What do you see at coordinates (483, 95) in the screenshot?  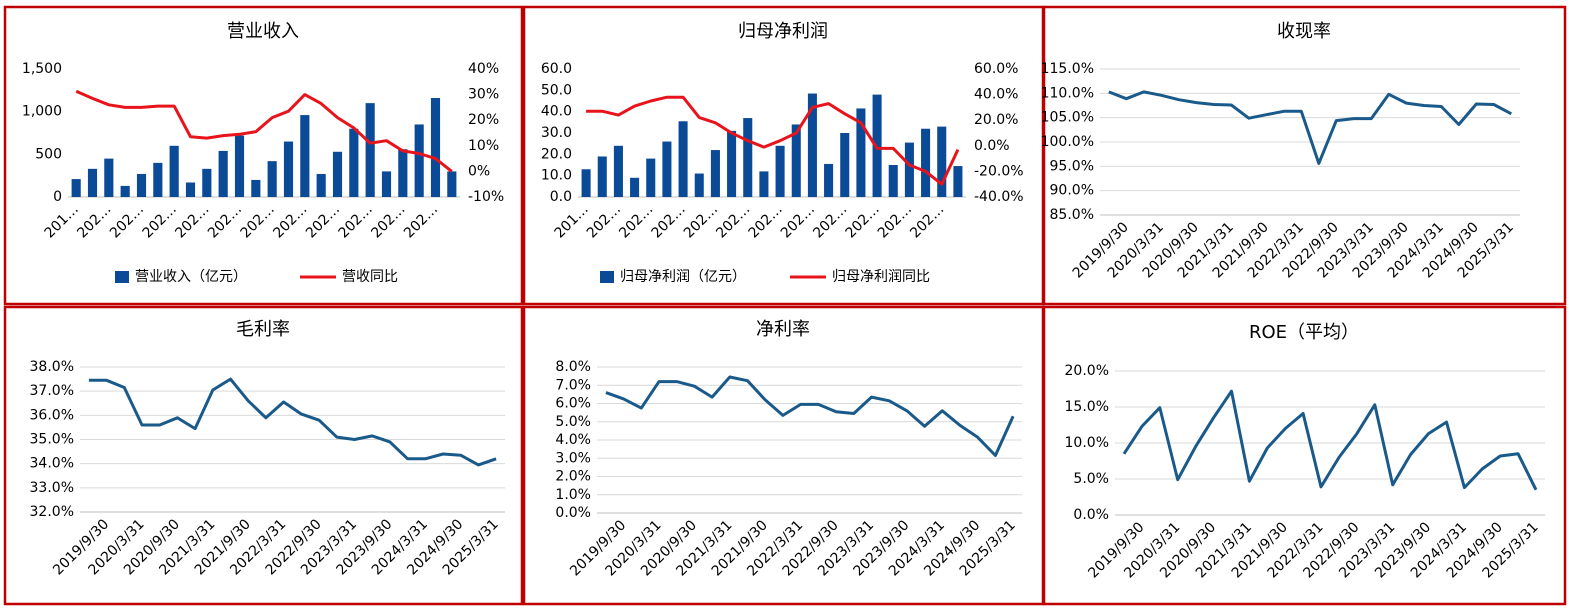 I see `y2-tick-label: 30%` at bounding box center [483, 95].